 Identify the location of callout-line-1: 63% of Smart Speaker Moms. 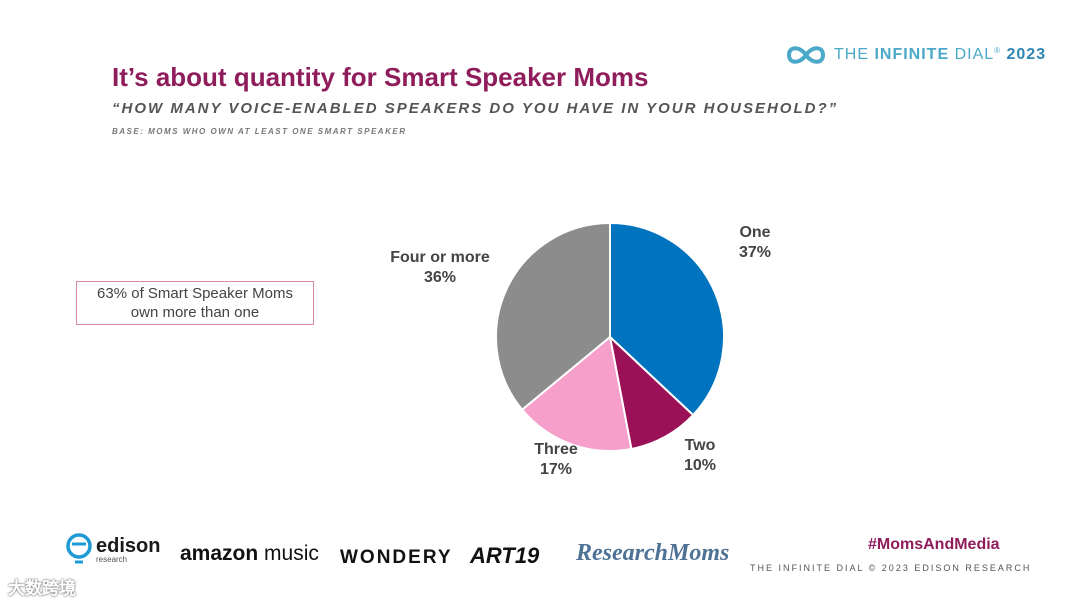
(195, 293).